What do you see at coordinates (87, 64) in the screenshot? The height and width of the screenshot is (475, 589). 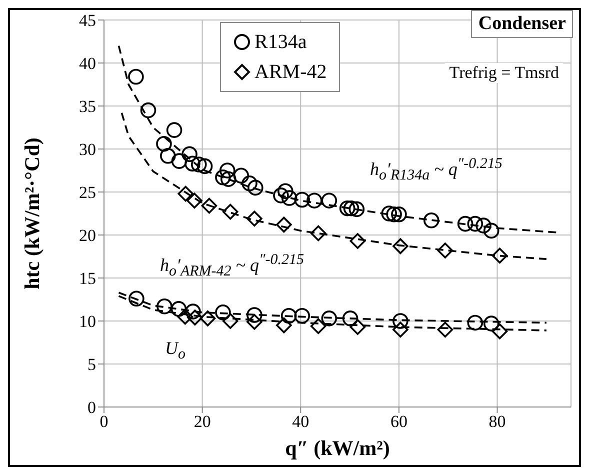 I see `y-tick-label: 40` at bounding box center [87, 64].